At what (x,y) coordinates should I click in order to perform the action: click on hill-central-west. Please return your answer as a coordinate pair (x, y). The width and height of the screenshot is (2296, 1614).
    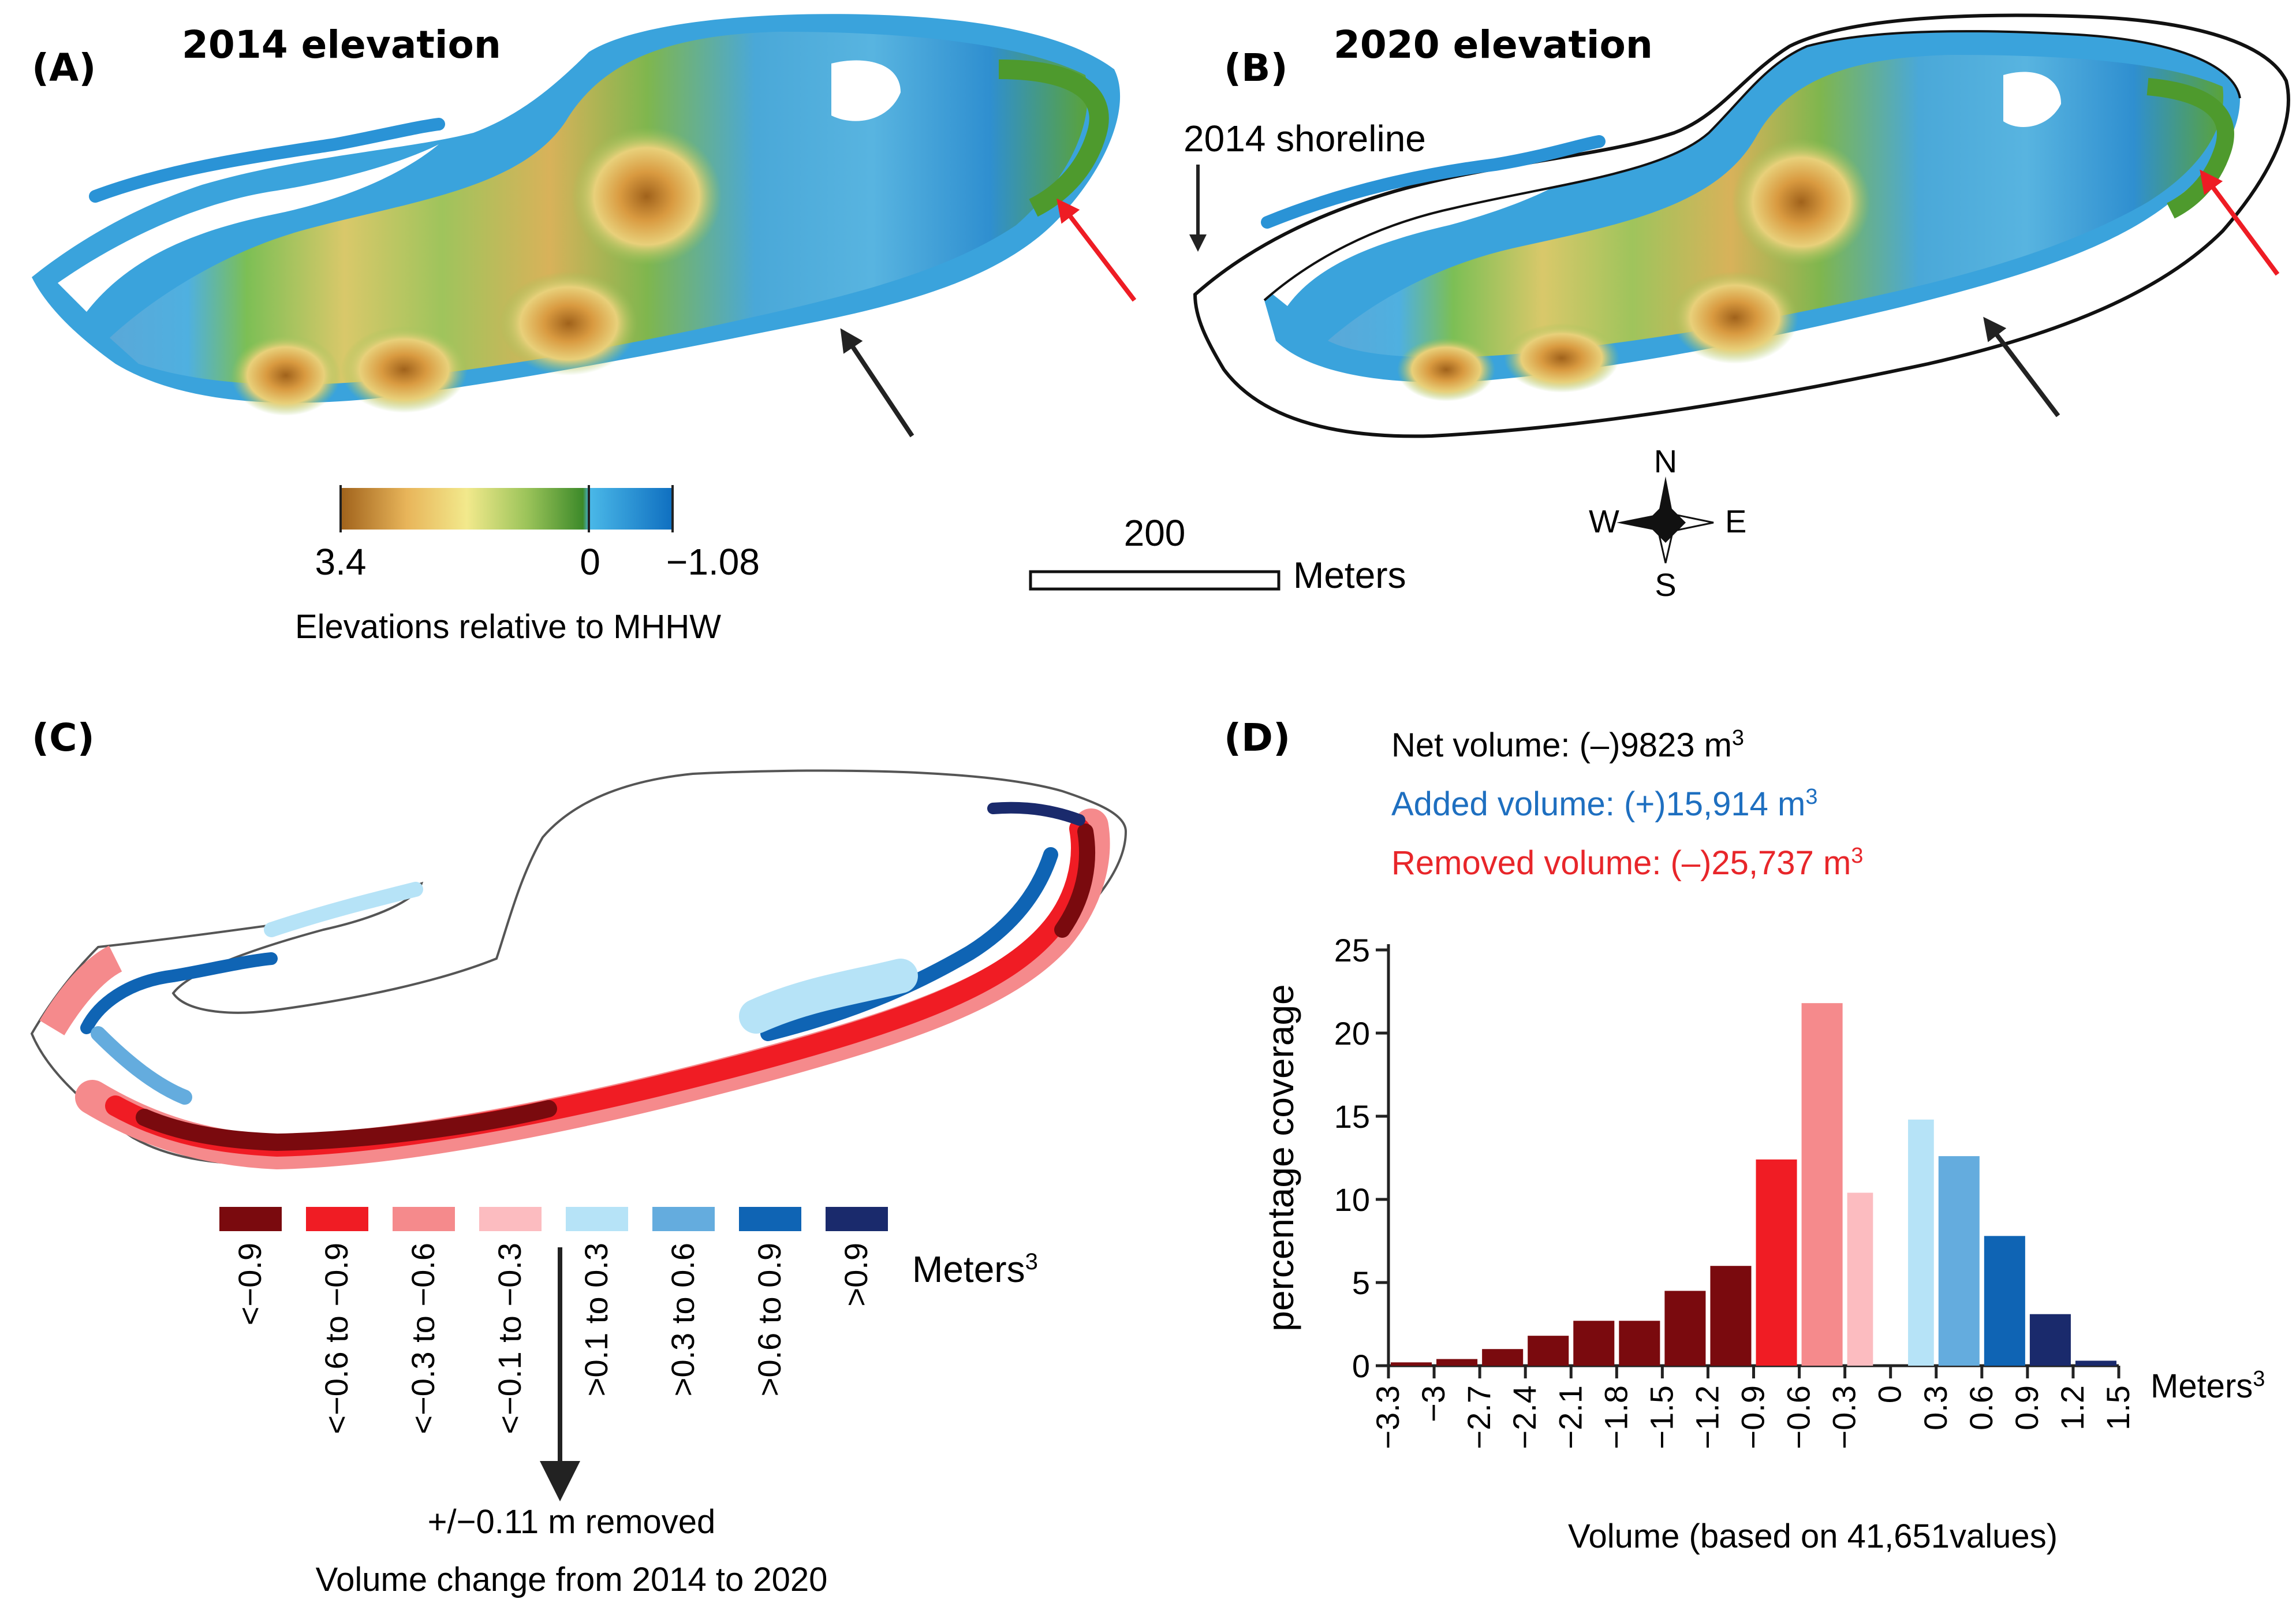
    Looking at the image, I should click on (404, 369).